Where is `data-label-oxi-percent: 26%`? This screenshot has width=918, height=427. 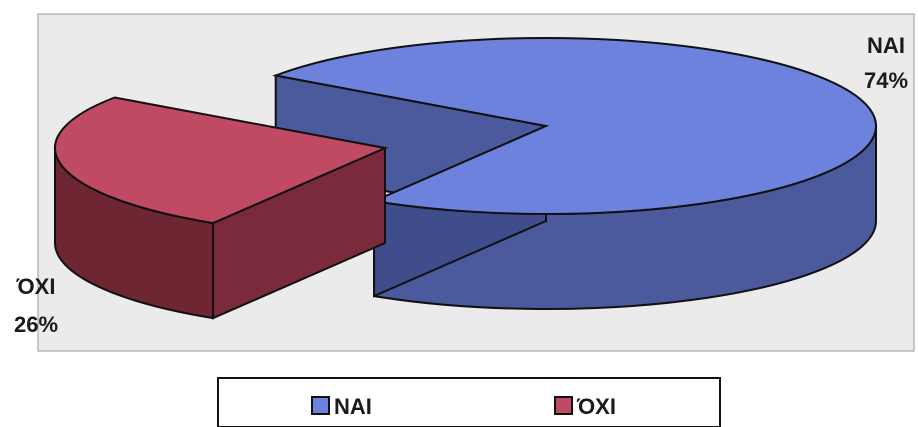
data-label-oxi-percent: 26% is located at coordinates (36, 324).